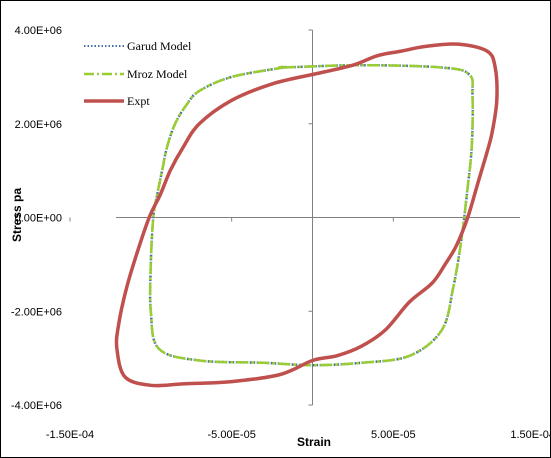 The image size is (551, 458). Describe the element at coordinates (70, 435) in the screenshot. I see `x-tick-label: -1.50E-04` at that location.